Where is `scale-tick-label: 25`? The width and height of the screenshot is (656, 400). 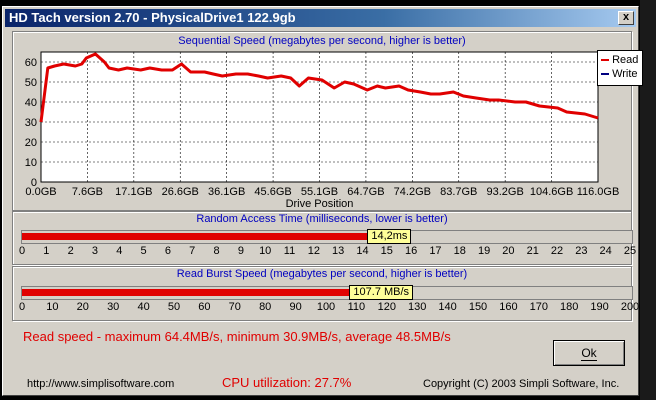
scale-tick-label: 25 is located at coordinates (630, 251).